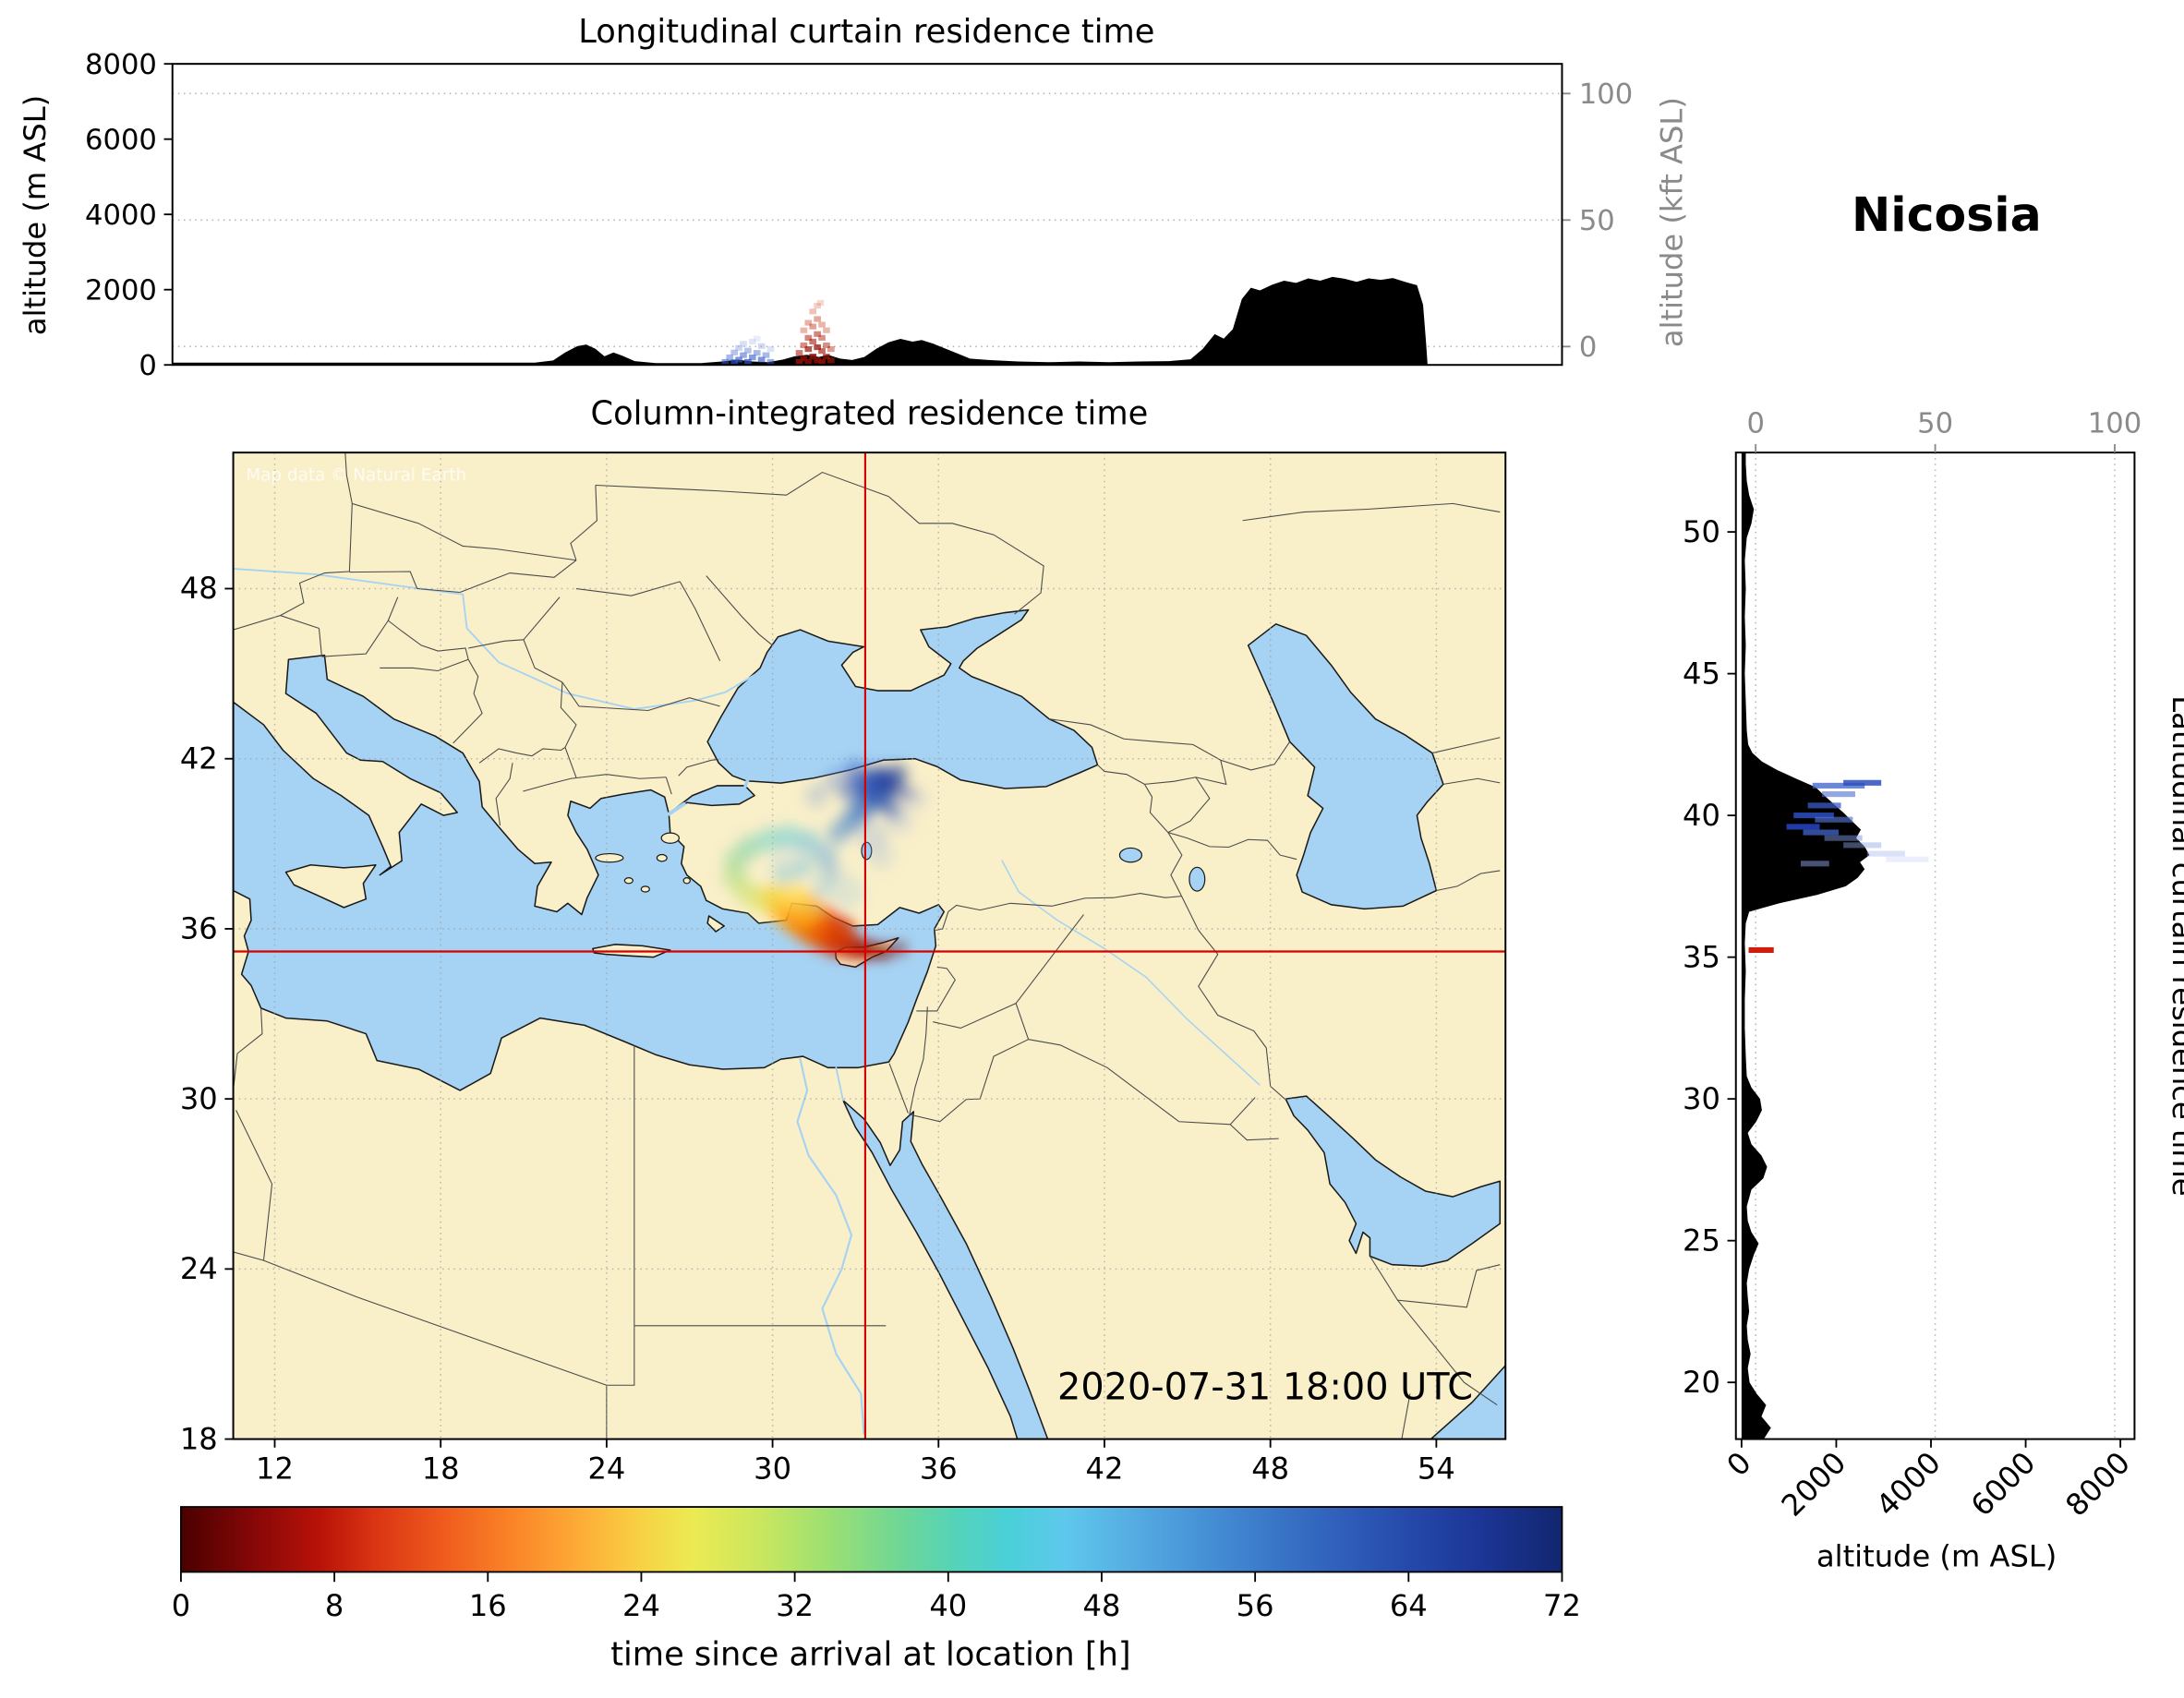  What do you see at coordinates (641, 1605) in the screenshot?
I see `colorbar-tick-label: 24` at bounding box center [641, 1605].